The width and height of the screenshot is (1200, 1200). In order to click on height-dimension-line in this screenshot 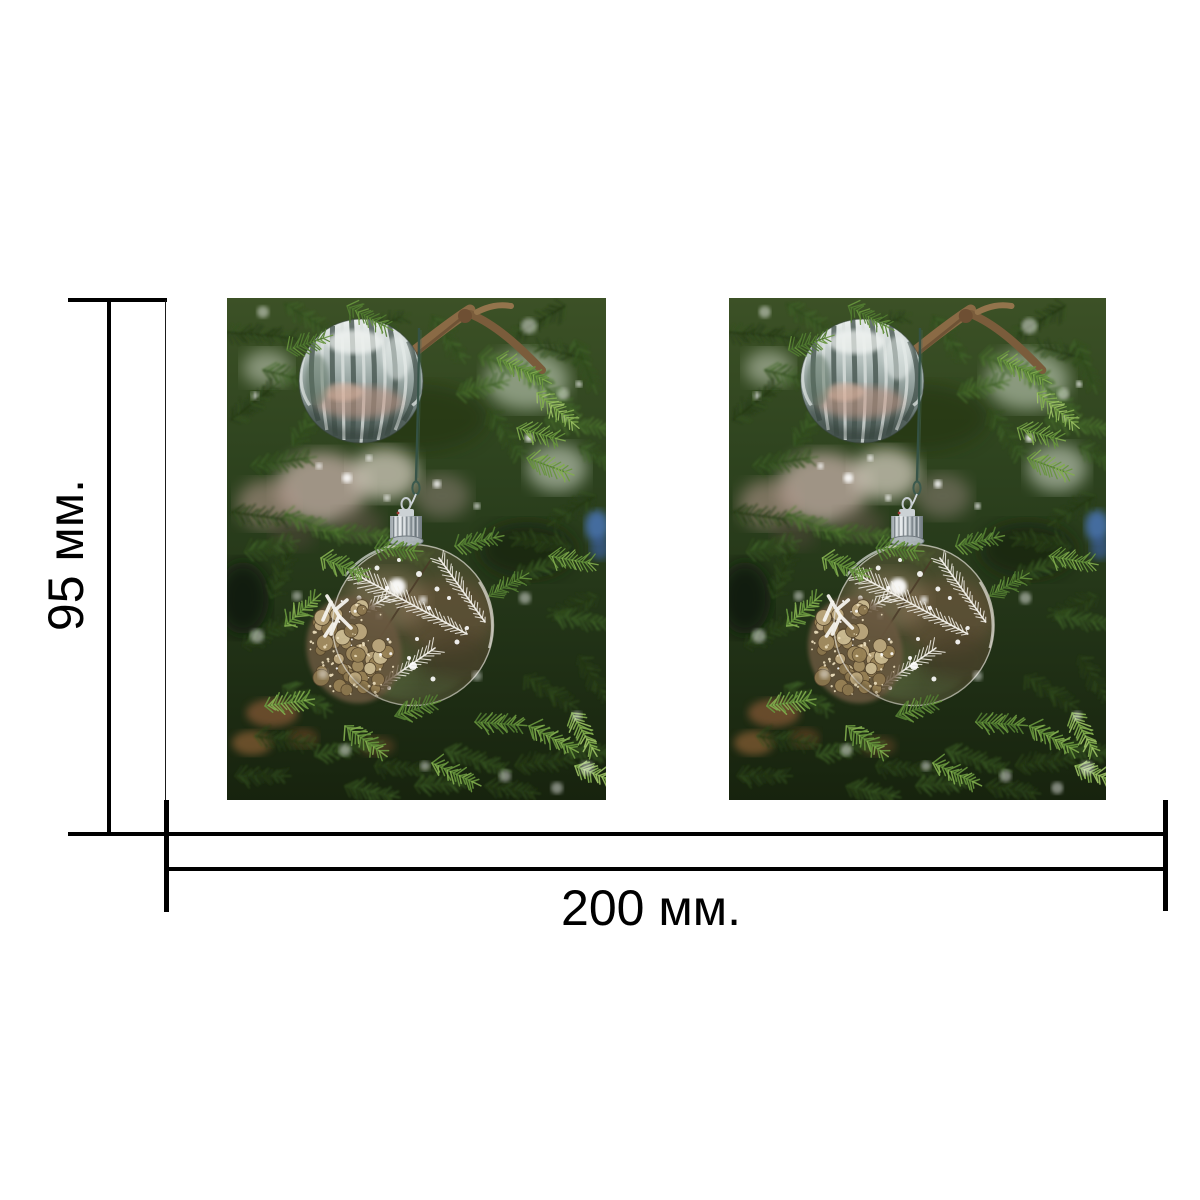, I will do `click(109, 567)`.